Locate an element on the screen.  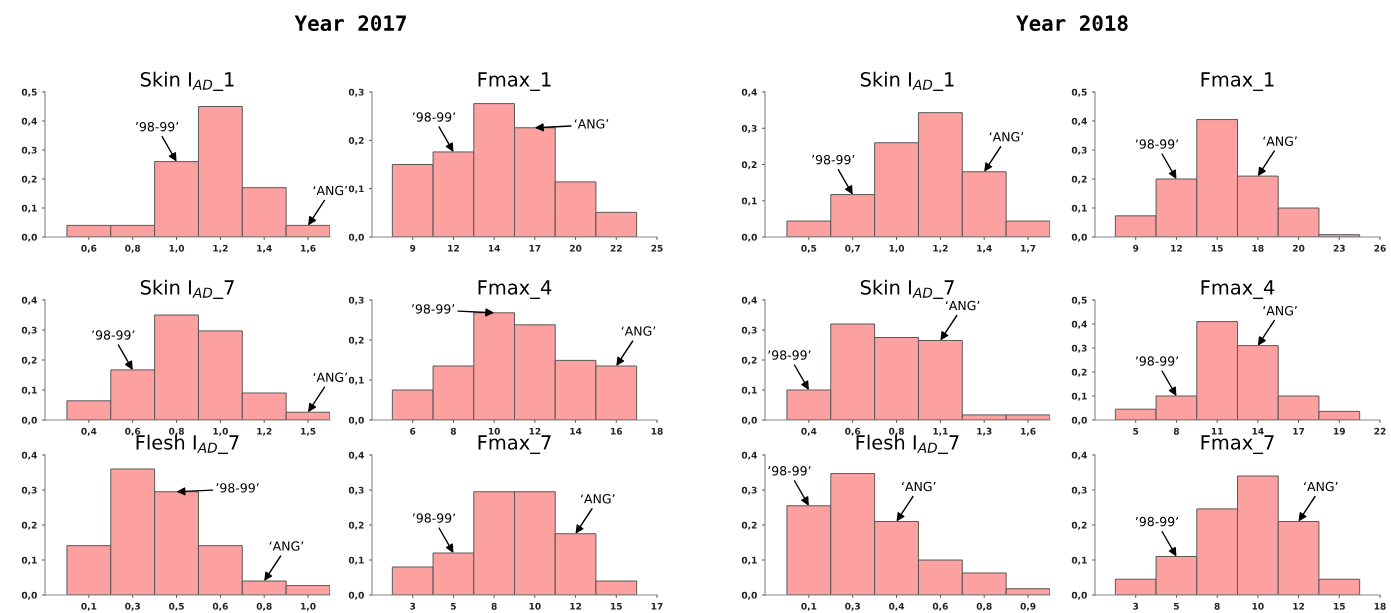
x-tick-label: 16 is located at coordinates (617, 431).